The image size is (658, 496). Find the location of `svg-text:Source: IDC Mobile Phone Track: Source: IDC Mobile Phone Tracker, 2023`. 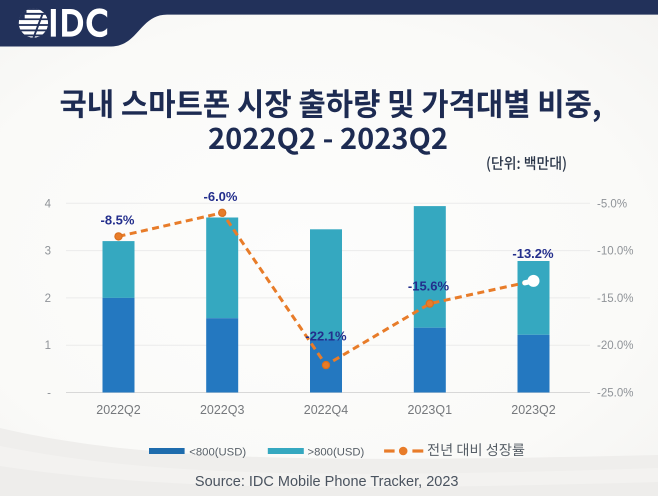

svg-text:Source: IDC Mobile Phone Track: Source: IDC Mobile Phone Tracker, 2023 is located at coordinates (327, 482).